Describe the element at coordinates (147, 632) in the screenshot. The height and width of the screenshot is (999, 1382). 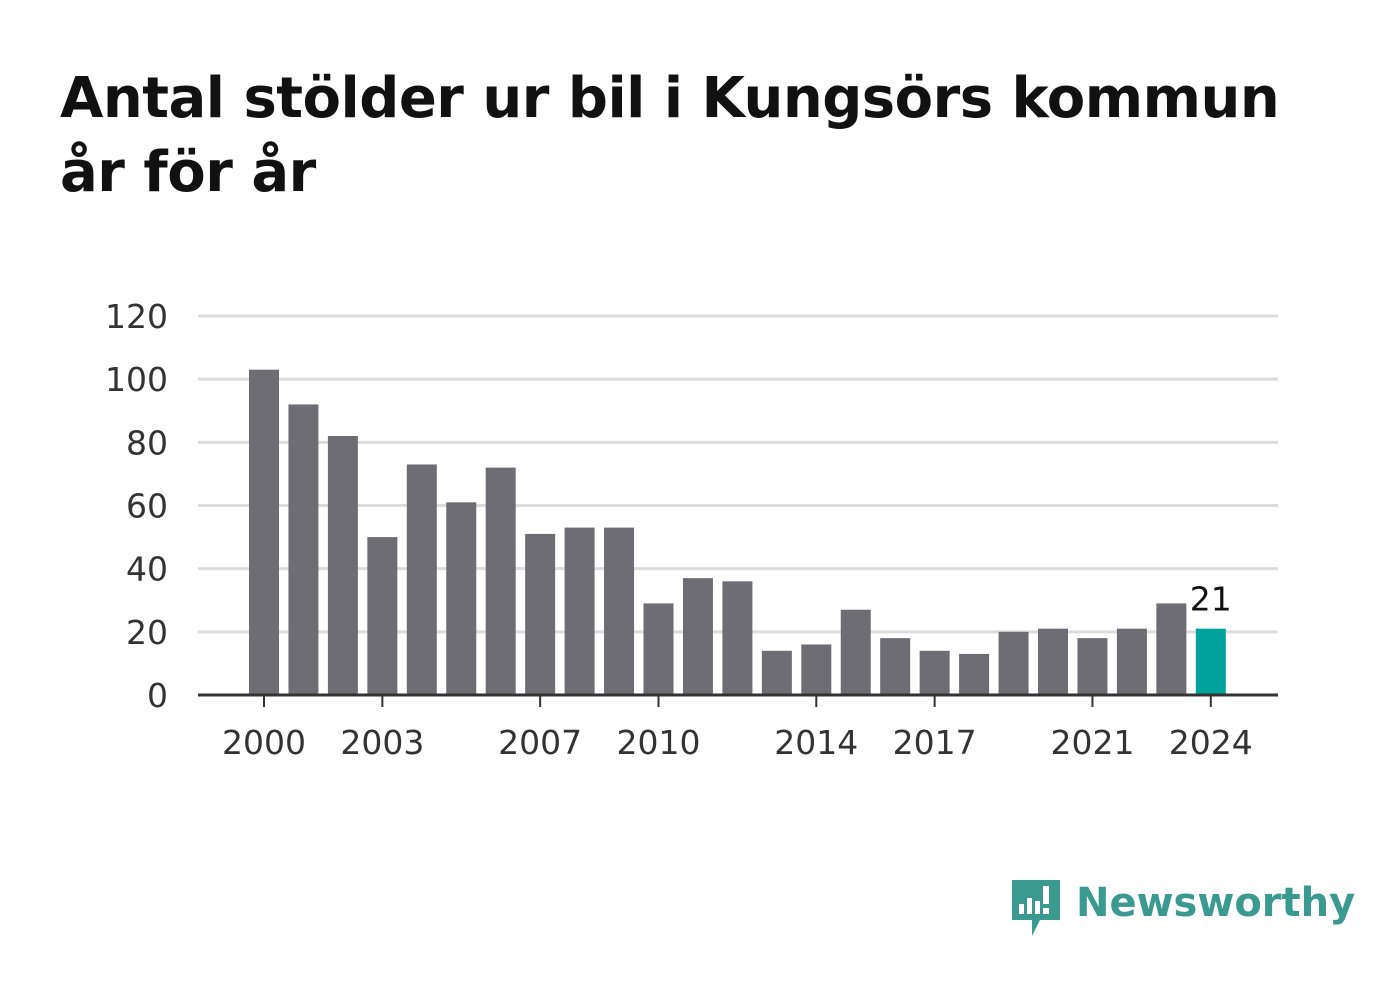
I see `y-tick-label-20: 20` at that location.